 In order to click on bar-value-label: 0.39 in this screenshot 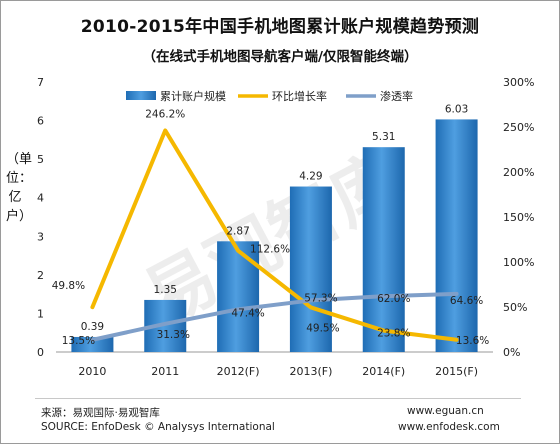, I will do `click(92, 327)`.